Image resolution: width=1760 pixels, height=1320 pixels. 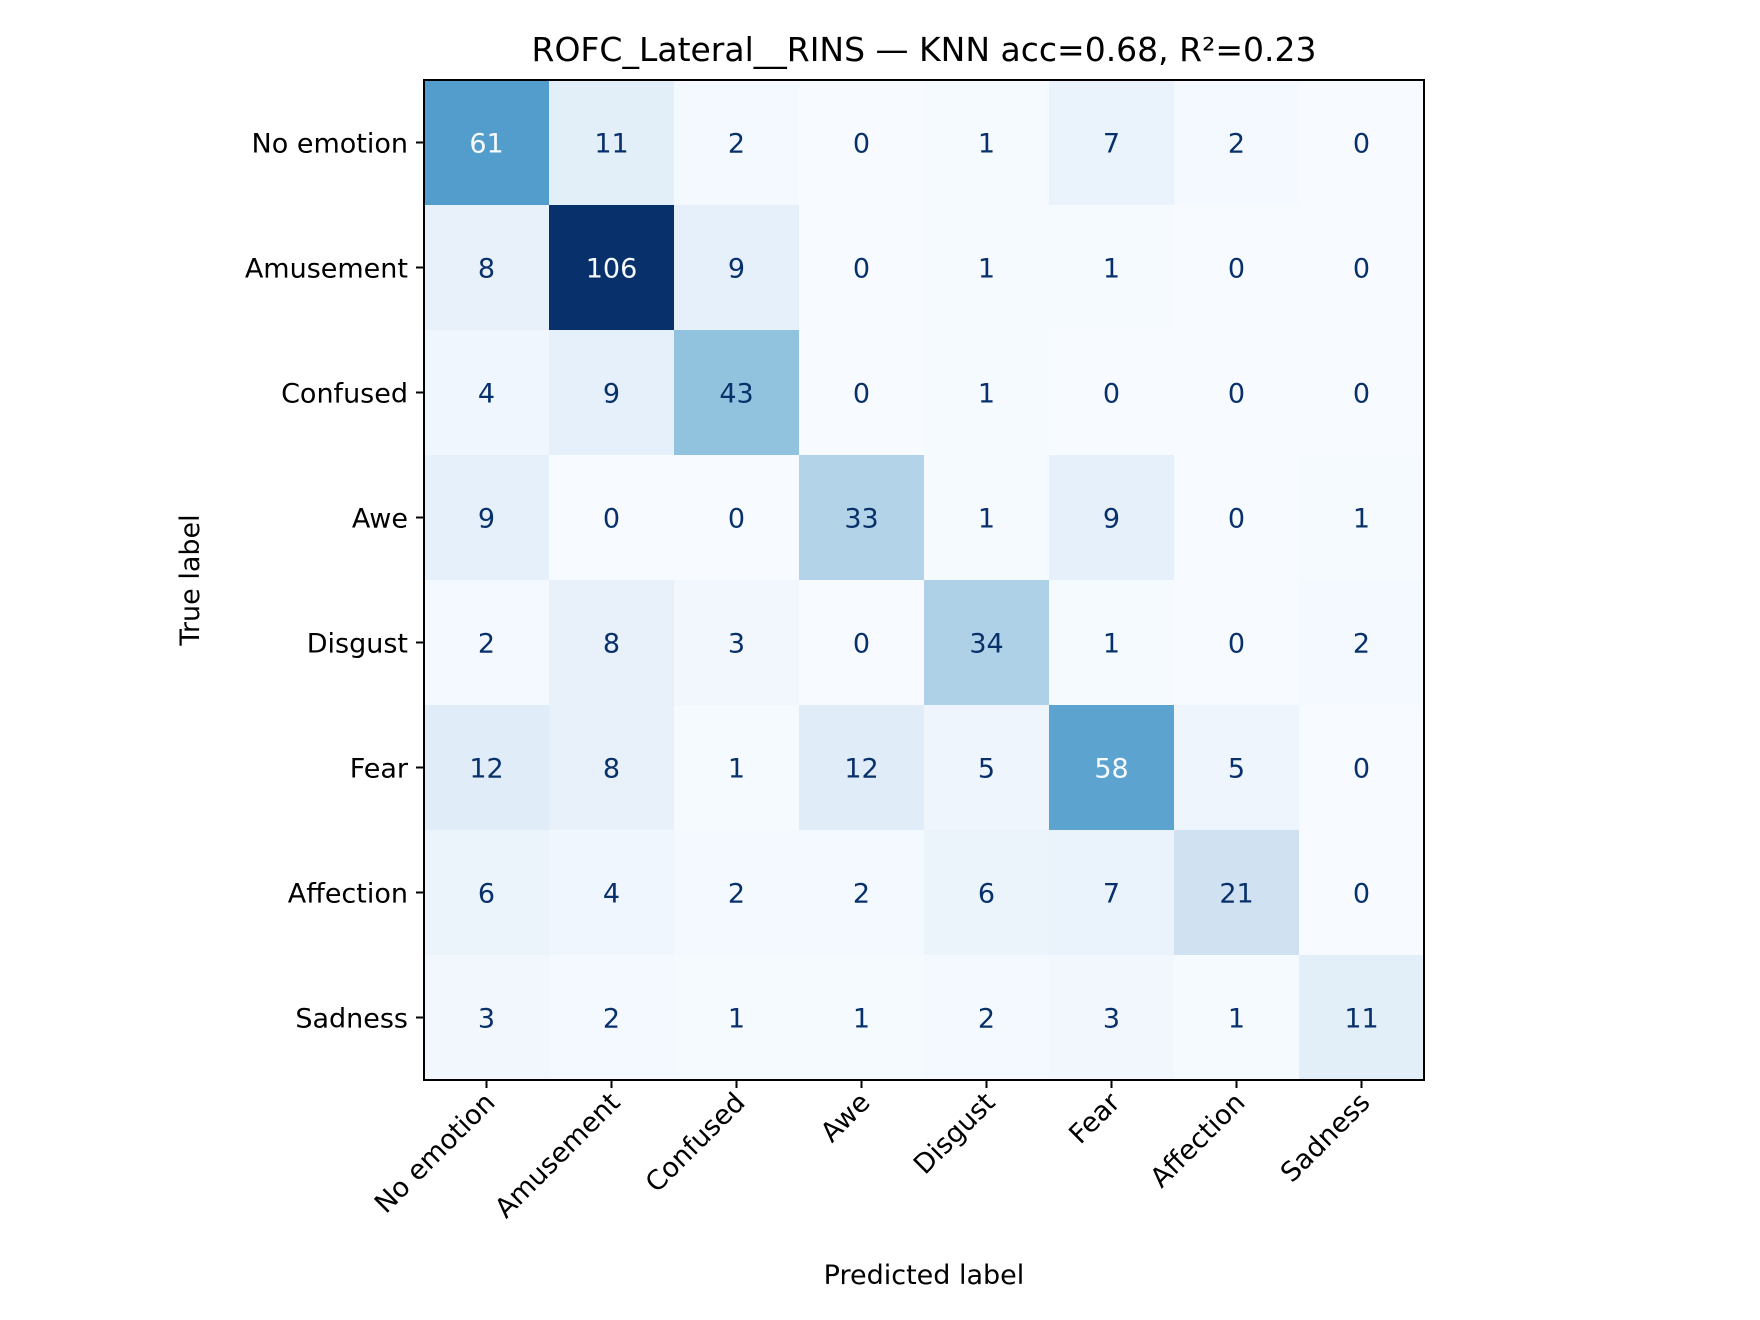 I want to click on y-tick-label: Affection, so click(x=348, y=894).